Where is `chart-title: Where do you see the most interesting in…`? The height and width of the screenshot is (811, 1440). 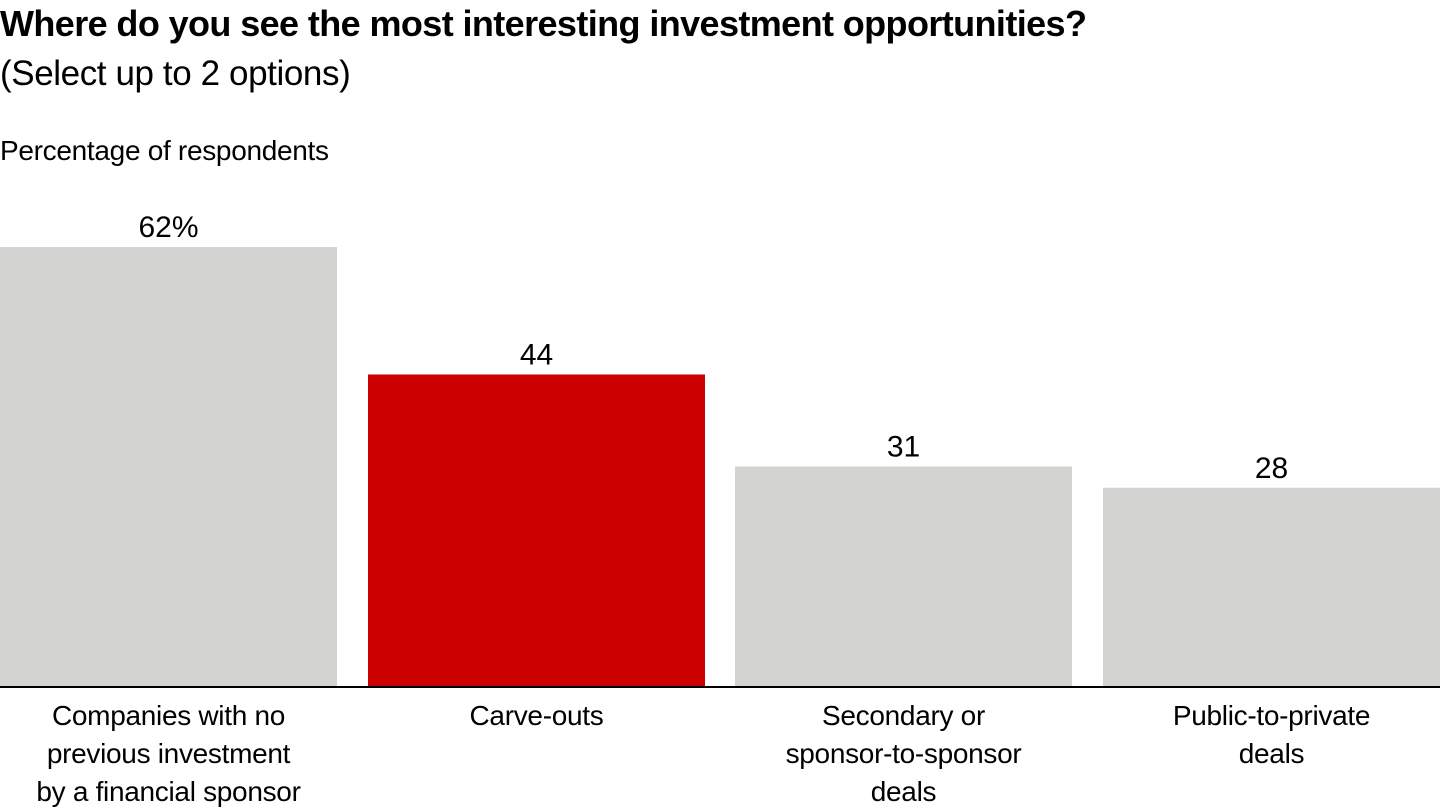
chart-title: Where do you see the most interesting in… is located at coordinates (543, 23).